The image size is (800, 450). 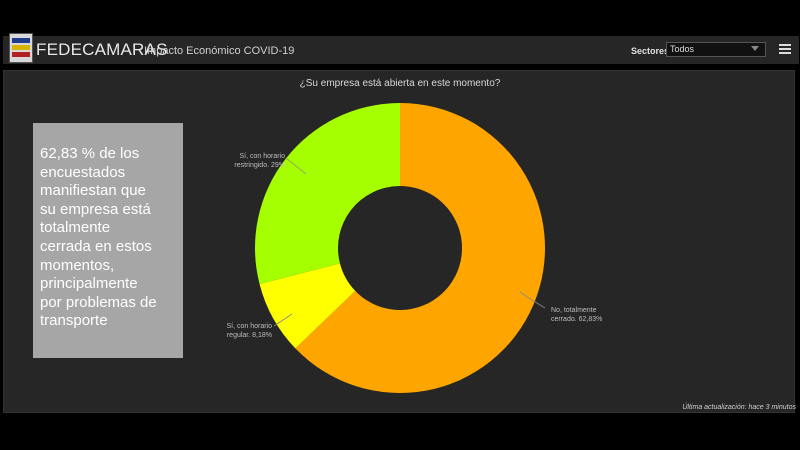 I want to click on callout-line: manifiestan que, so click(x=93, y=191).